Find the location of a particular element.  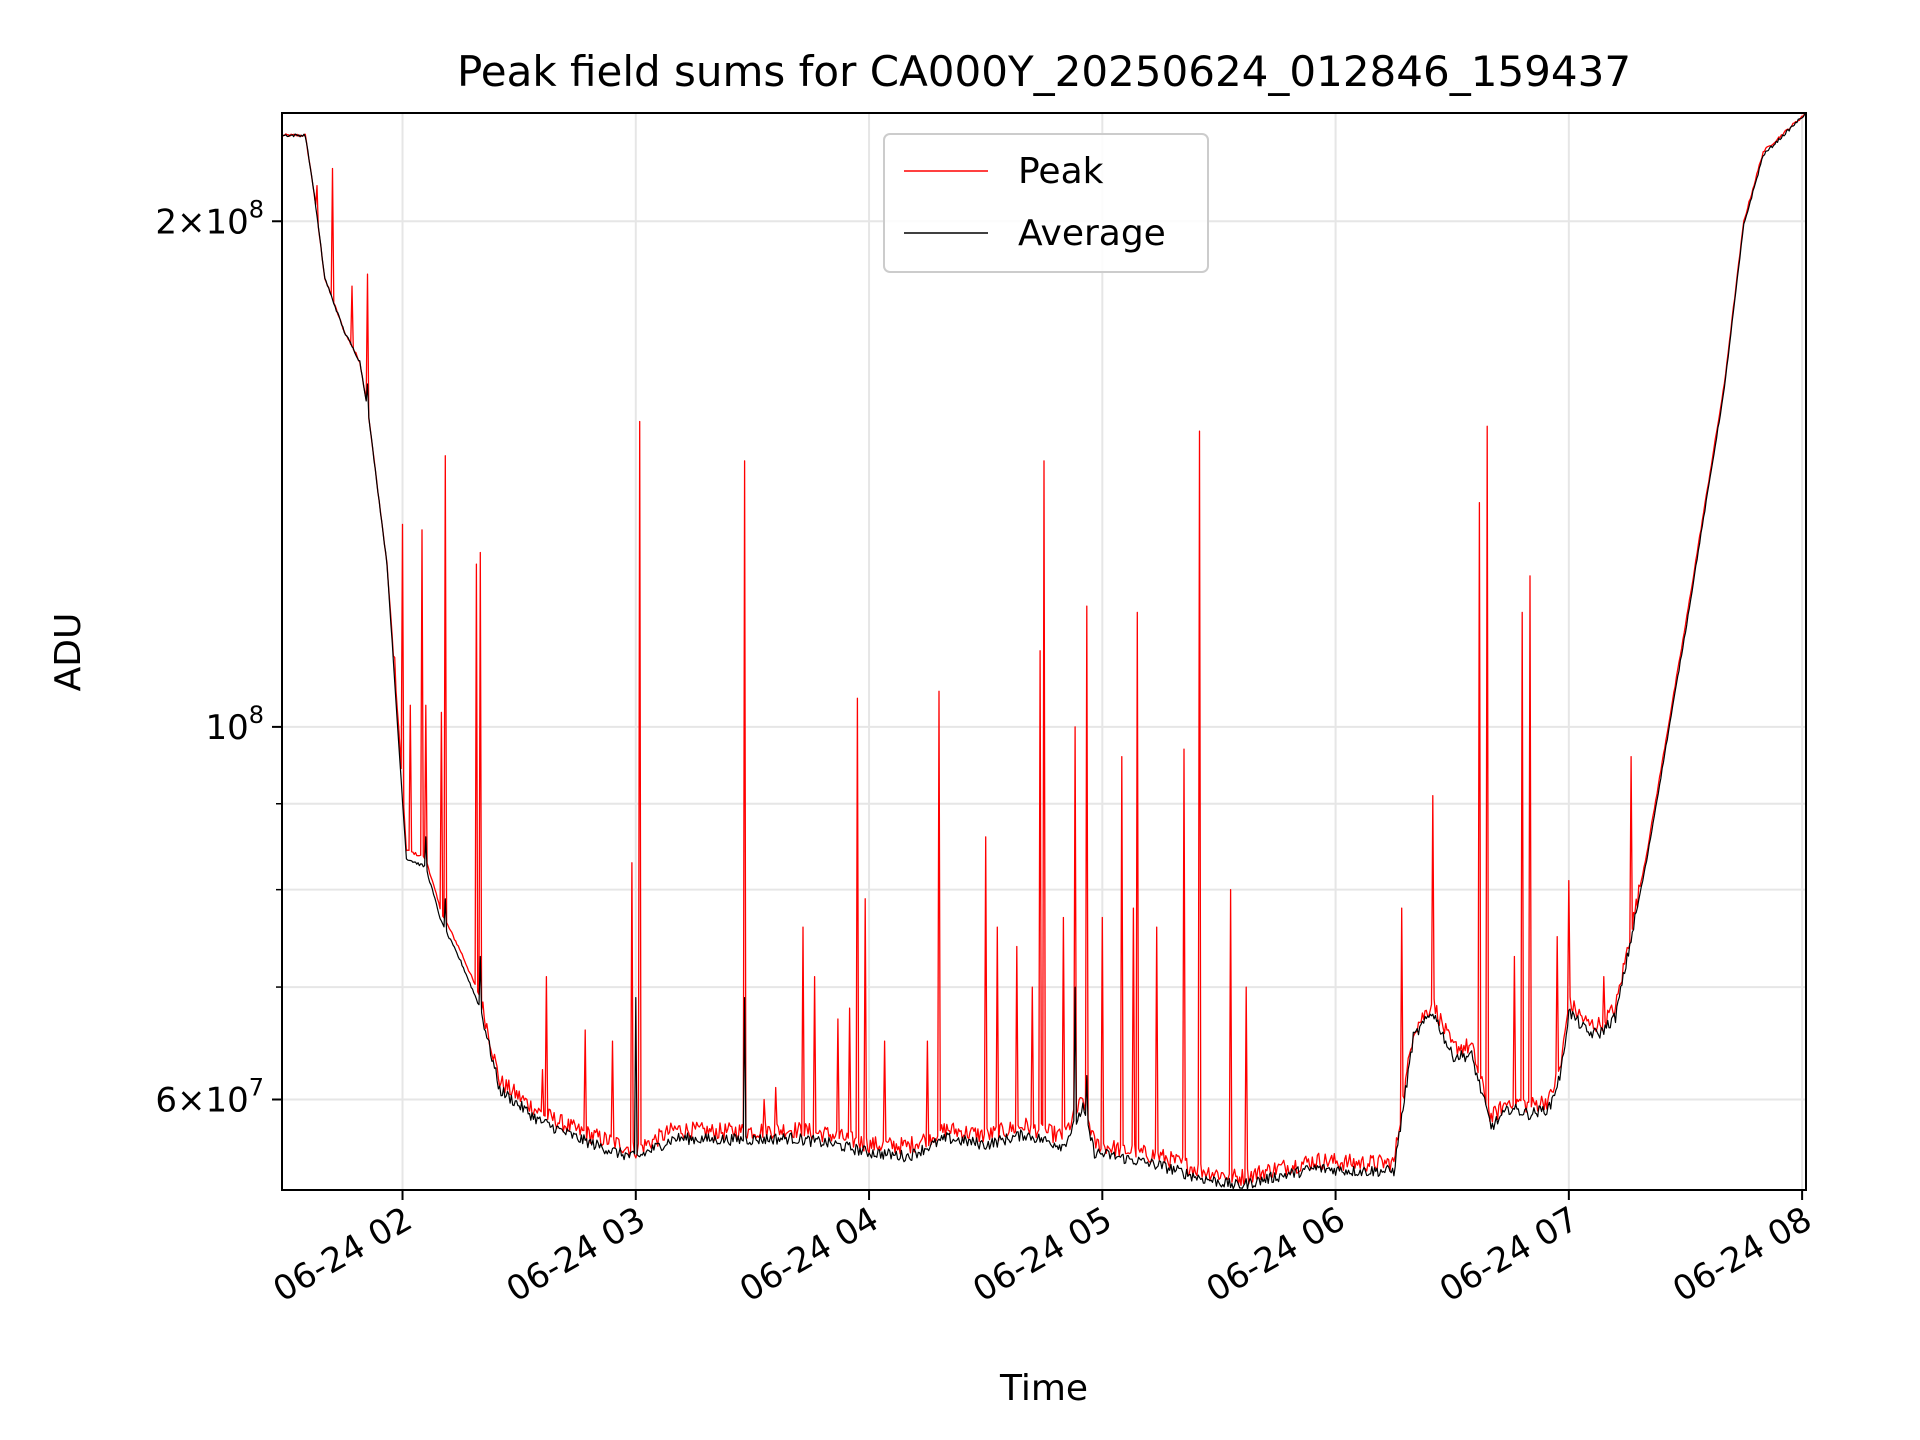

legend-box is located at coordinates (1046, 203).